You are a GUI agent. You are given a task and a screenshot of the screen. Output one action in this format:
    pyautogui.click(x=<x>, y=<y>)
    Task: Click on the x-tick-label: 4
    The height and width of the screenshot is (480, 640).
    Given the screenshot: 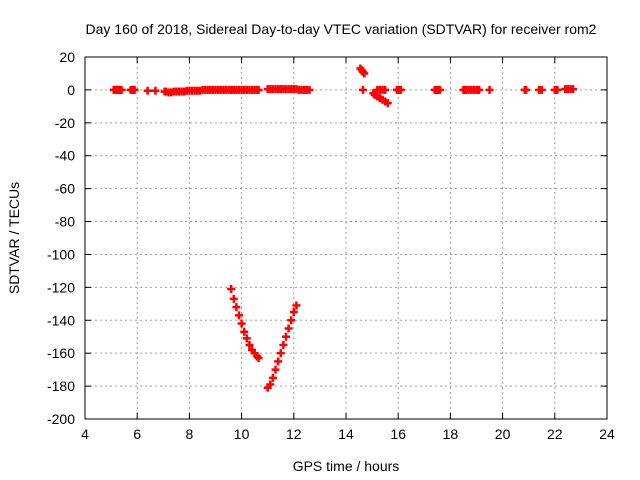 What is the action you would take?
    pyautogui.click(x=85, y=434)
    